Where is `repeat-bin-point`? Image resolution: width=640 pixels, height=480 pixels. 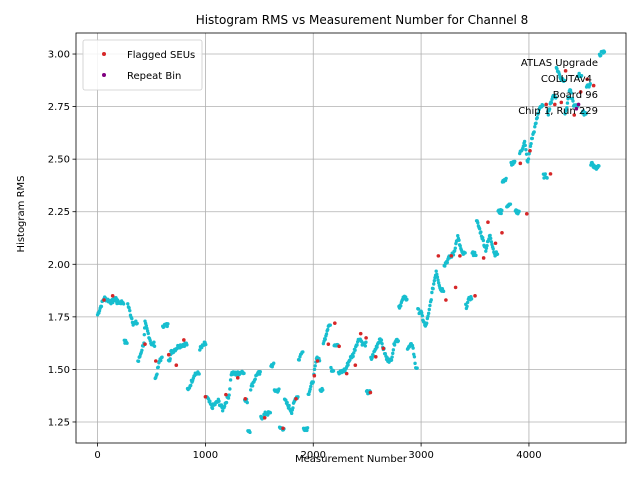 repeat-bin-point is located at coordinates (578, 104).